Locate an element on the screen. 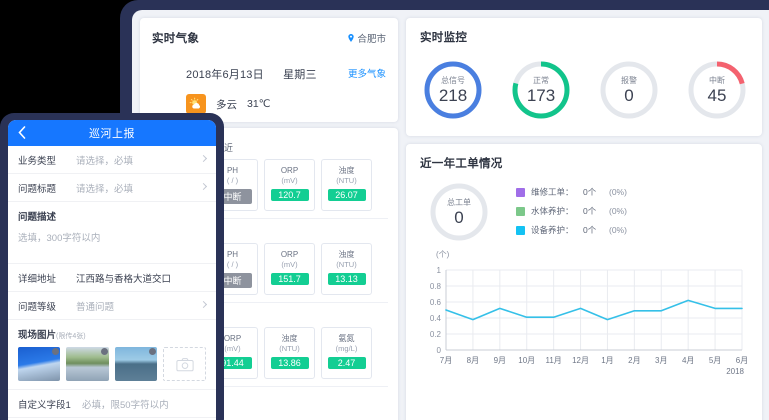 The width and height of the screenshot is (769, 420). photo-thumbnails is located at coordinates (112, 364).